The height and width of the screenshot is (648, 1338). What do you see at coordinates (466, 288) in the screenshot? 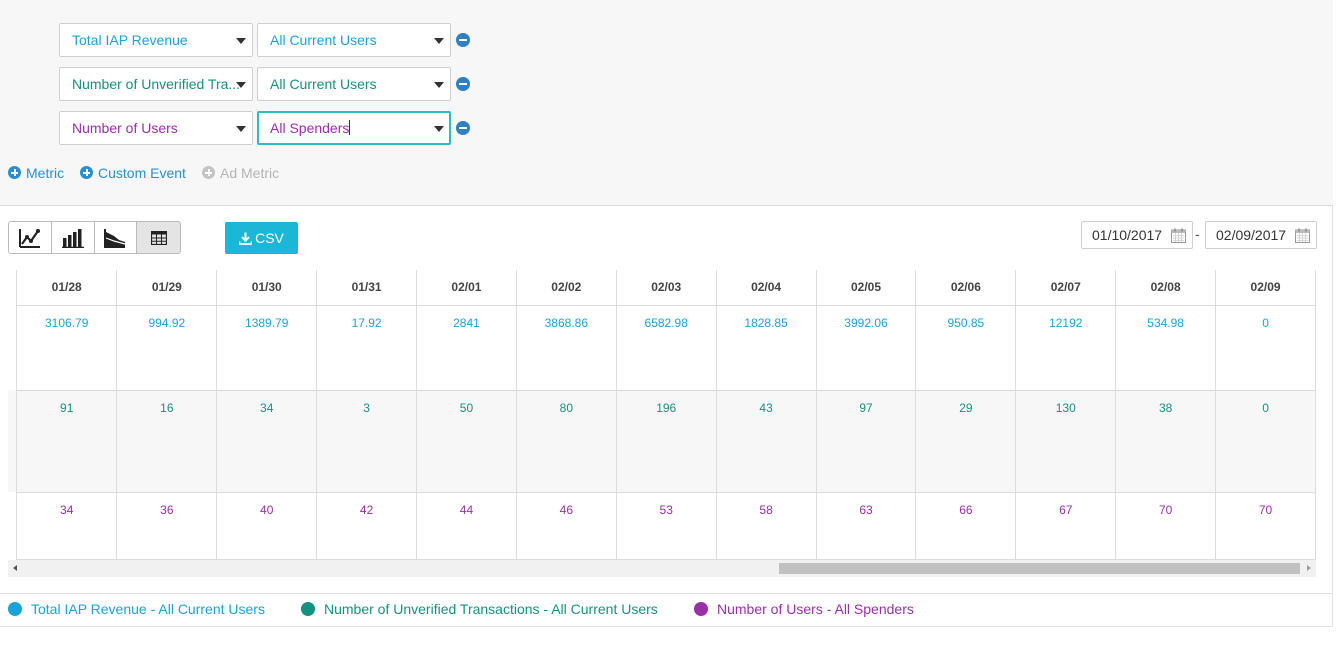
I see `column-header: 02/01` at bounding box center [466, 288].